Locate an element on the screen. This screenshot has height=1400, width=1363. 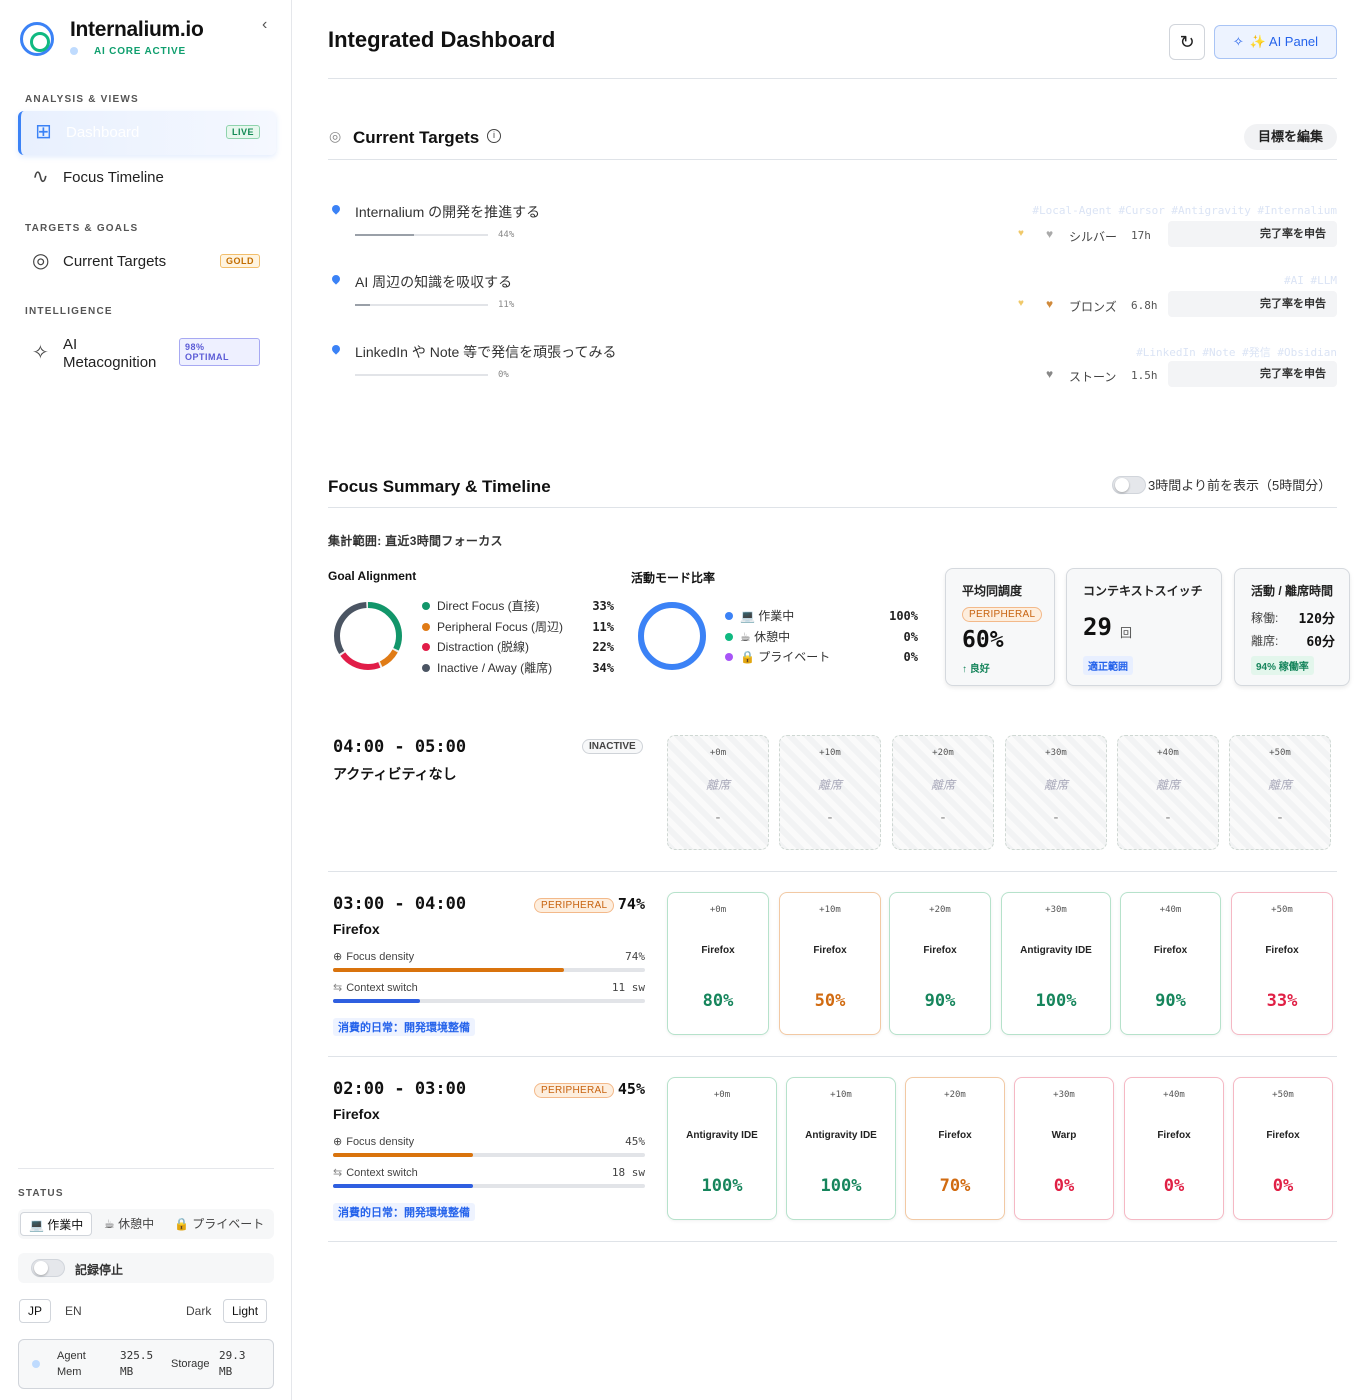
timeline-divider is located at coordinates (832, 1241).